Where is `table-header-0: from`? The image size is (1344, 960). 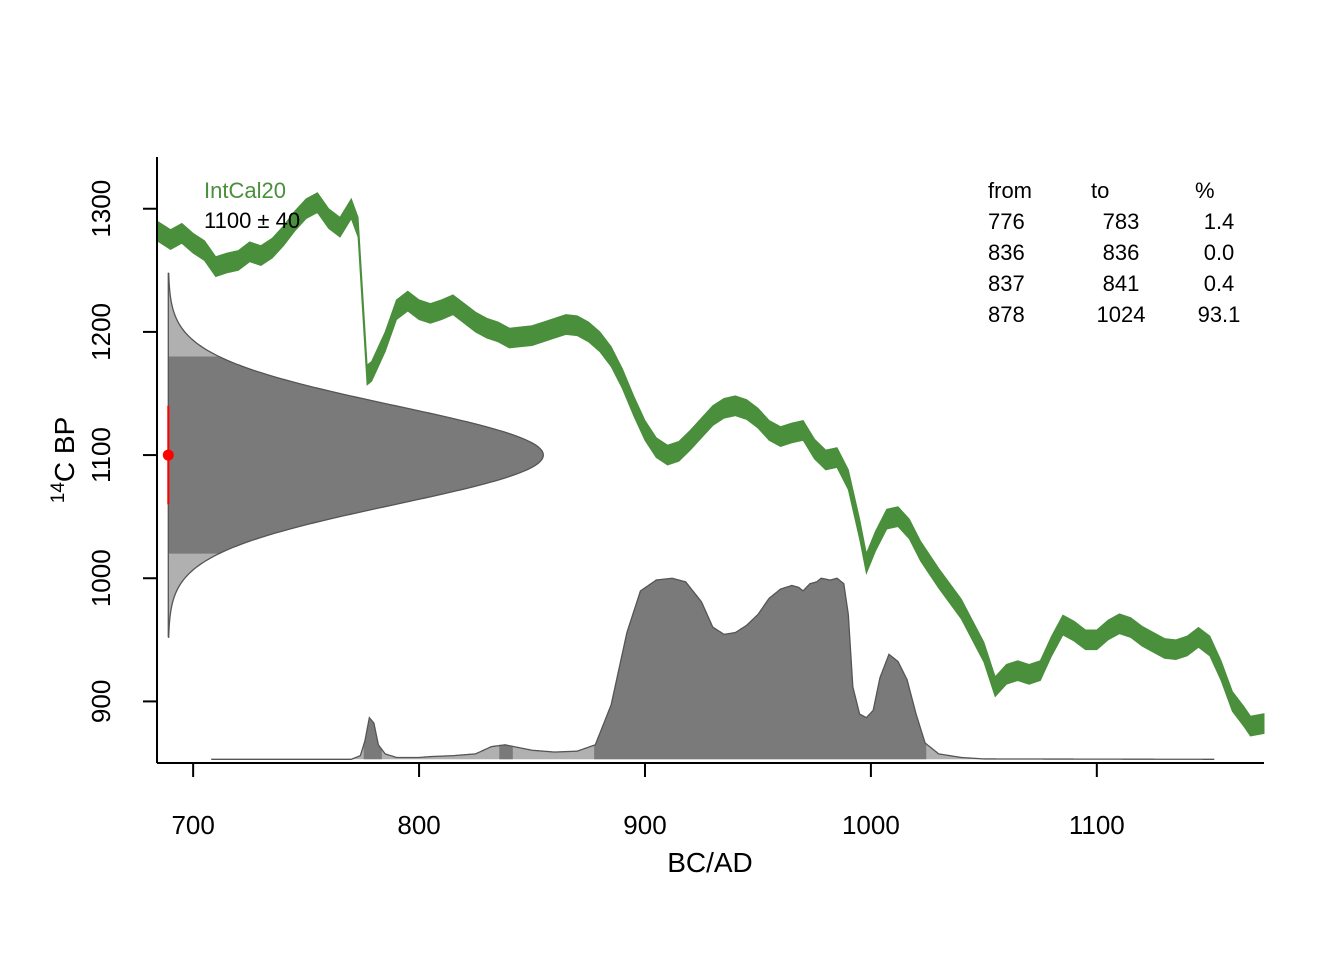 table-header-0: from is located at coordinates (1010, 190).